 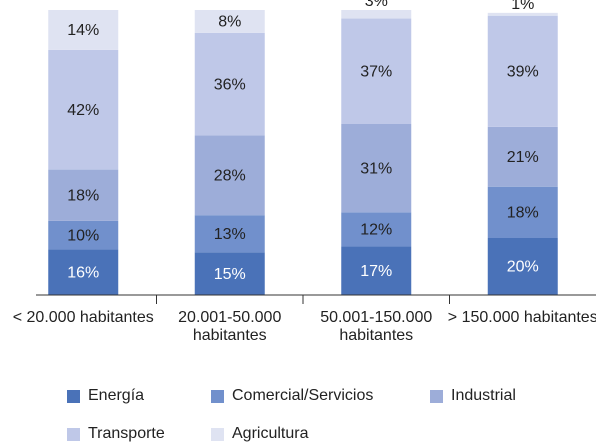 I want to click on data-label: 12%, so click(x=376, y=230).